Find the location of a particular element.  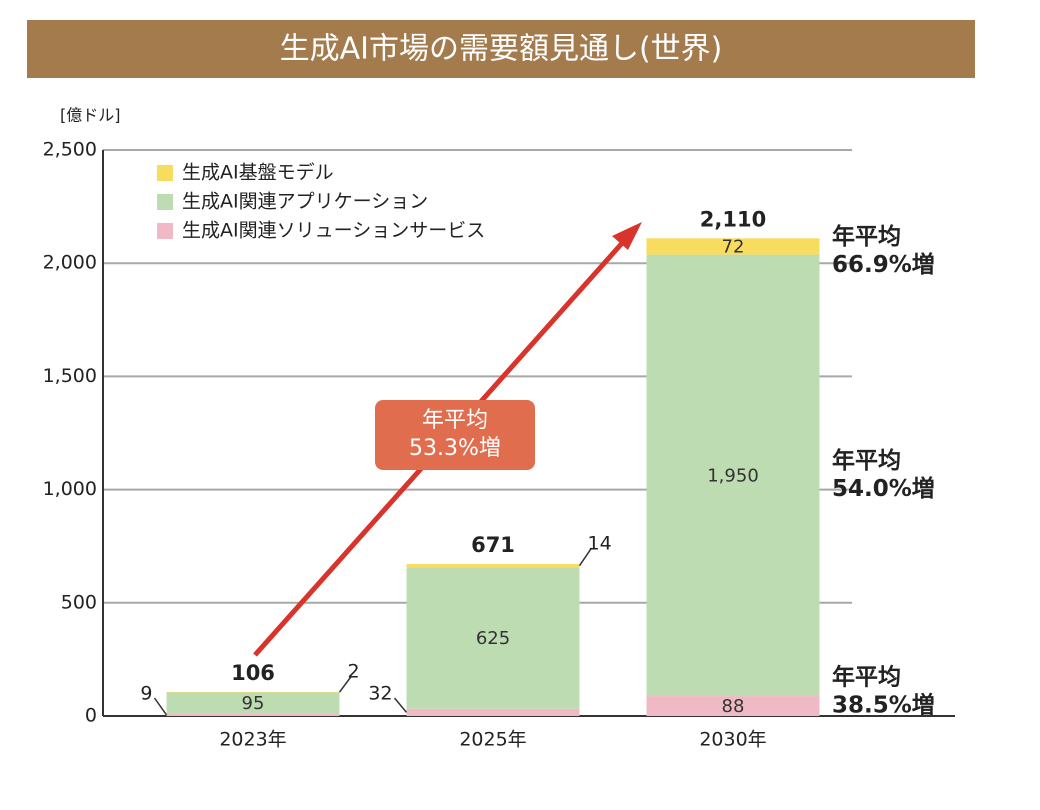

annotation-box is located at coordinates (455, 435).